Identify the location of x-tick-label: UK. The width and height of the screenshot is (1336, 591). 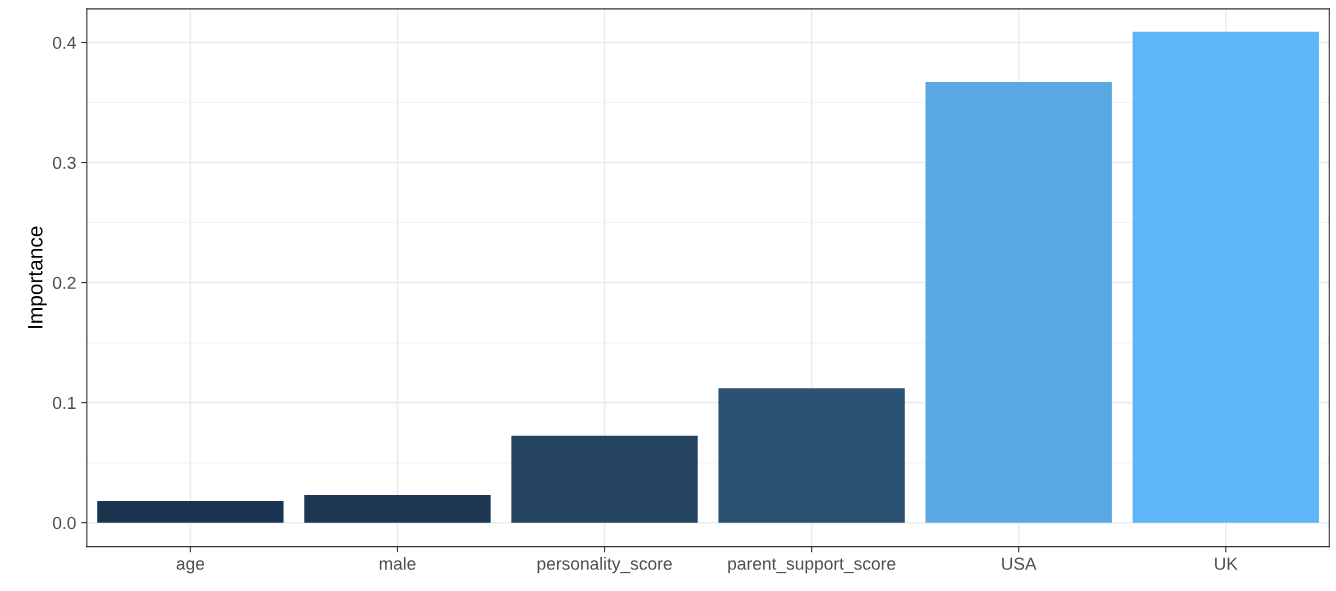
(1226, 563).